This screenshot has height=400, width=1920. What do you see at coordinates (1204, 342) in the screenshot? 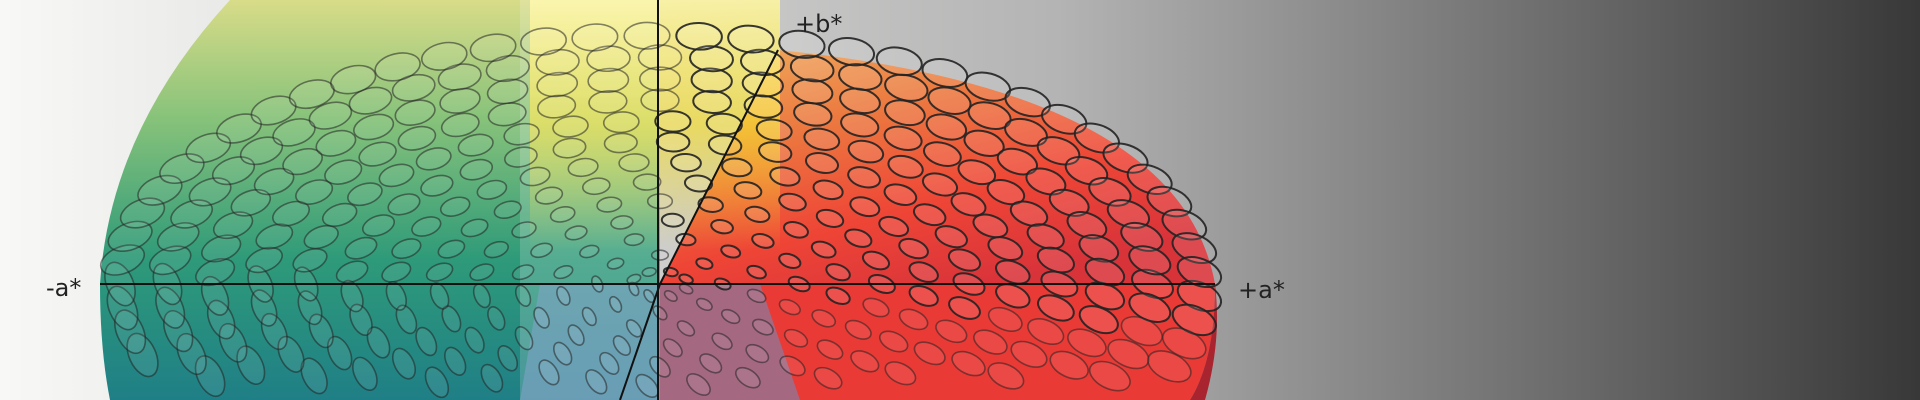
I see `right-edge-shade` at bounding box center [1204, 342].